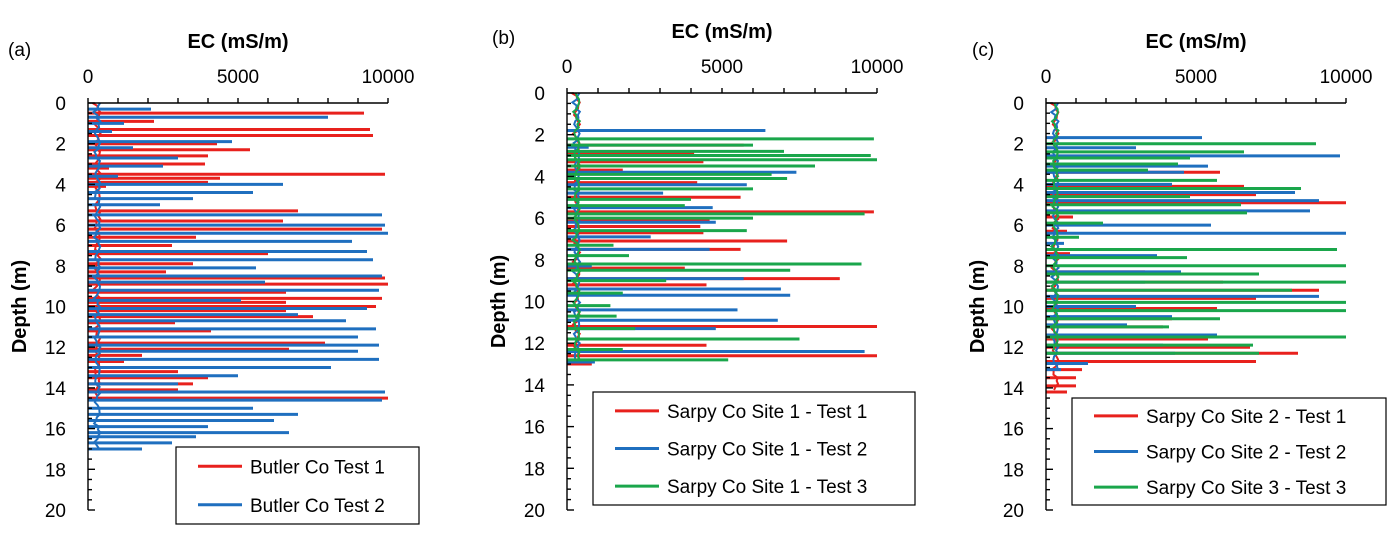 This screenshot has height=542, width=1398. What do you see at coordinates (1246, 417) in the screenshot?
I see `legend-entry: Sarpy Co Site 2 - Test 1` at bounding box center [1246, 417].